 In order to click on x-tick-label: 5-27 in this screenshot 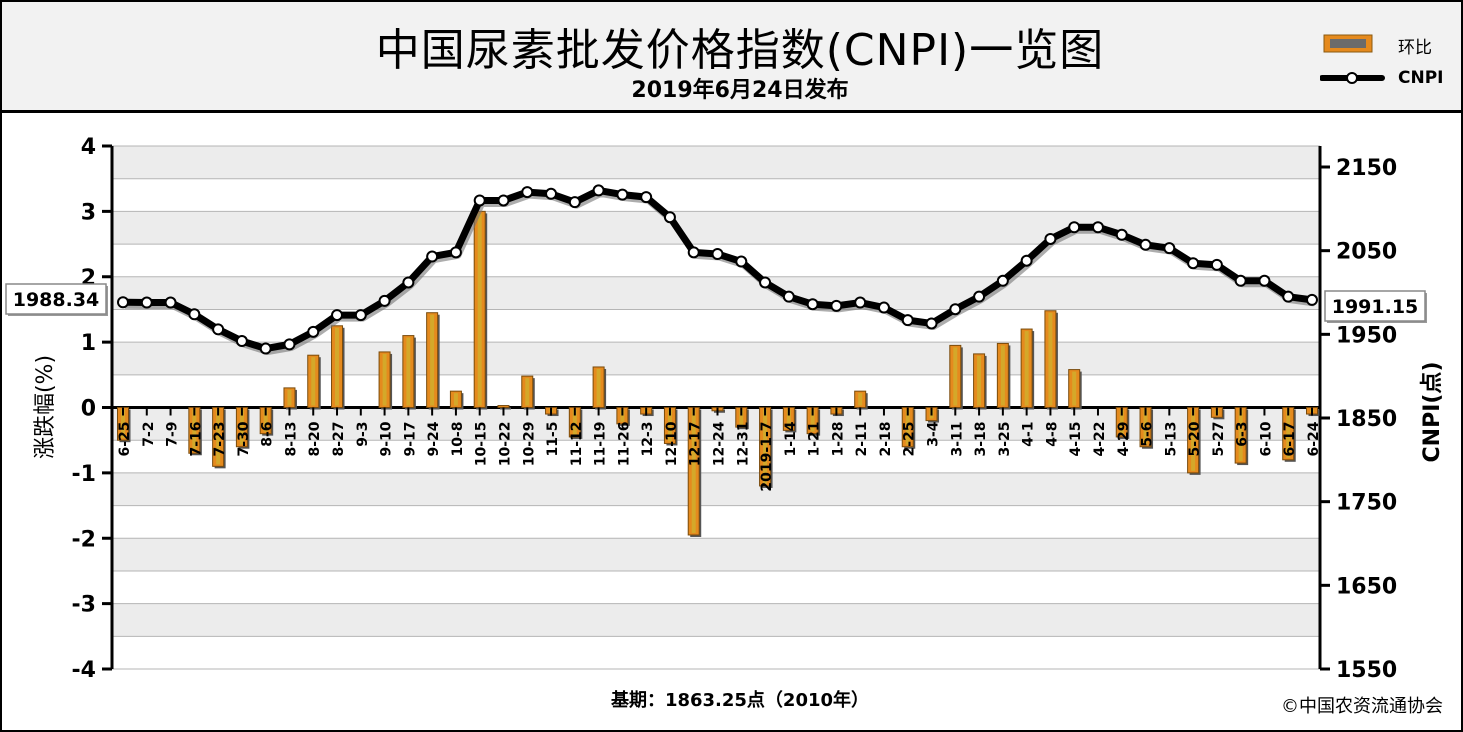, I will do `click(1219, 439)`.